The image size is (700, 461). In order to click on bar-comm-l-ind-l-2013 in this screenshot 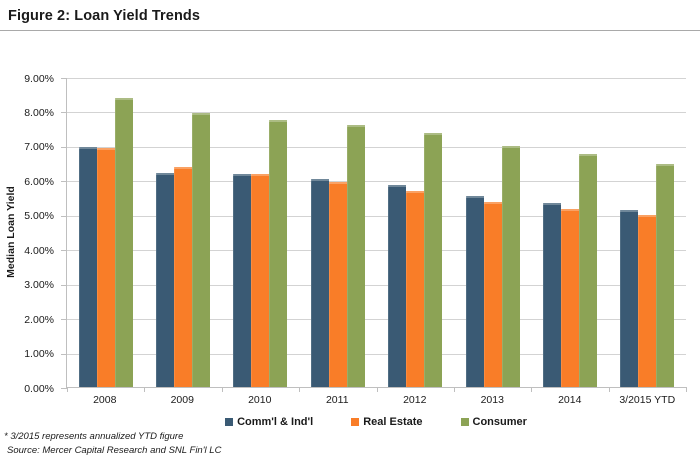, I will do `click(474, 291)`.